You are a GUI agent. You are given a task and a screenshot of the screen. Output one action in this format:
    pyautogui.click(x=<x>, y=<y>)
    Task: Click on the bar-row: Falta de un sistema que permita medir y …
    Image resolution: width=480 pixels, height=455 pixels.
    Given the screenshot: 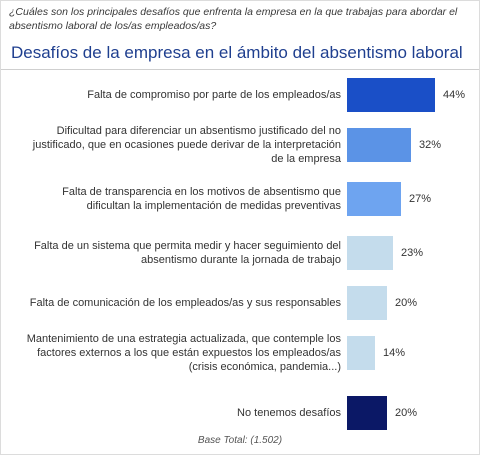 What is the action you would take?
    pyautogui.click(x=240, y=253)
    